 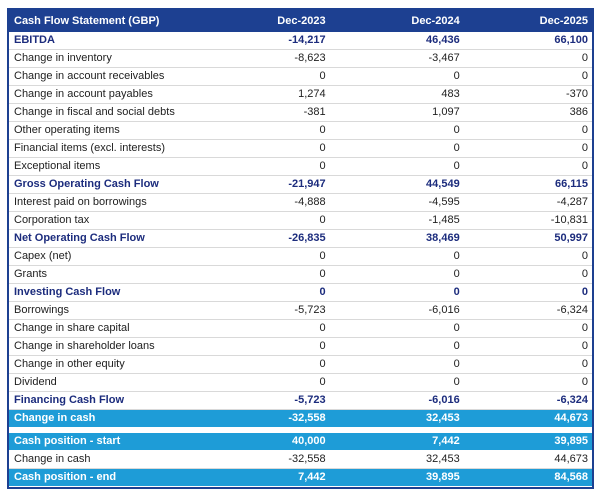 I want to click on row-value: -10,831, so click(x=569, y=220).